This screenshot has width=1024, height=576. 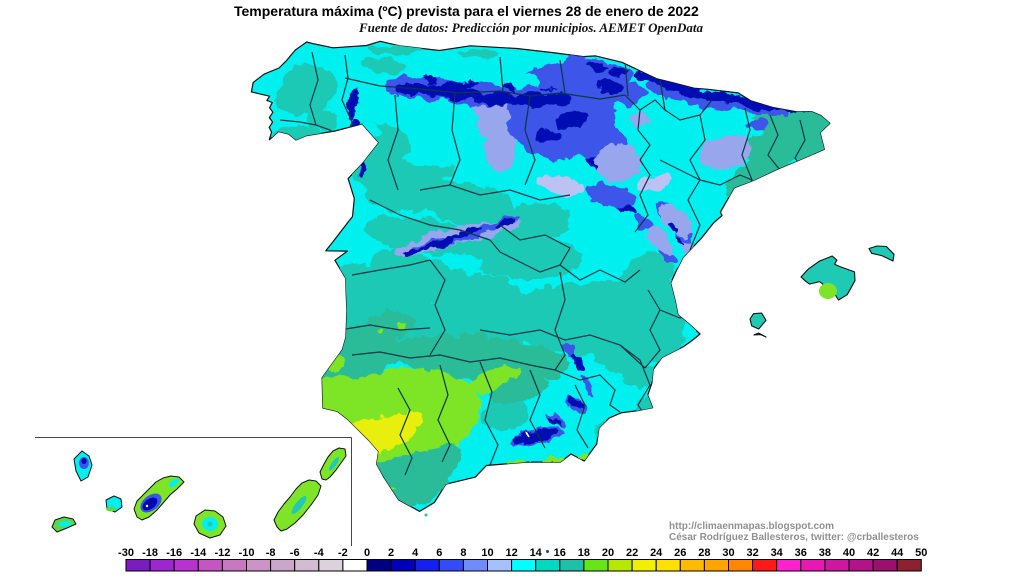 I want to click on svg-text: 12, so click(x=511, y=553).